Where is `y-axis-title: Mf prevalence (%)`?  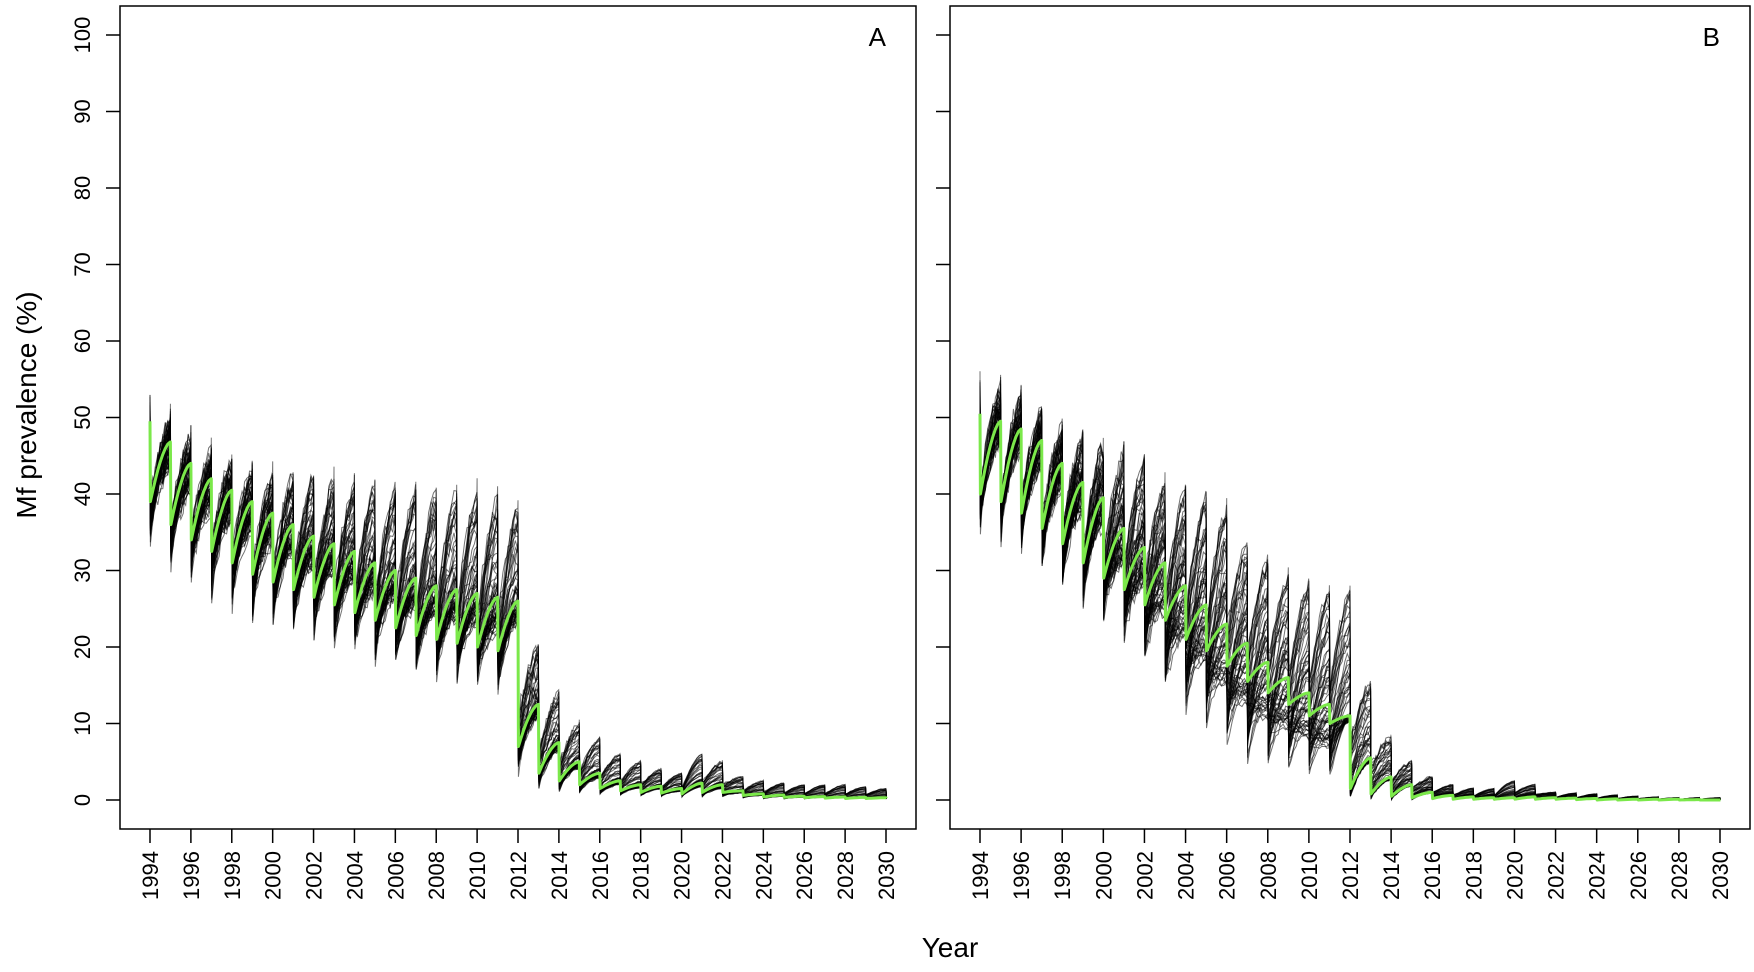
y-axis-title: Mf prevalence (%) is located at coordinates (26, 404).